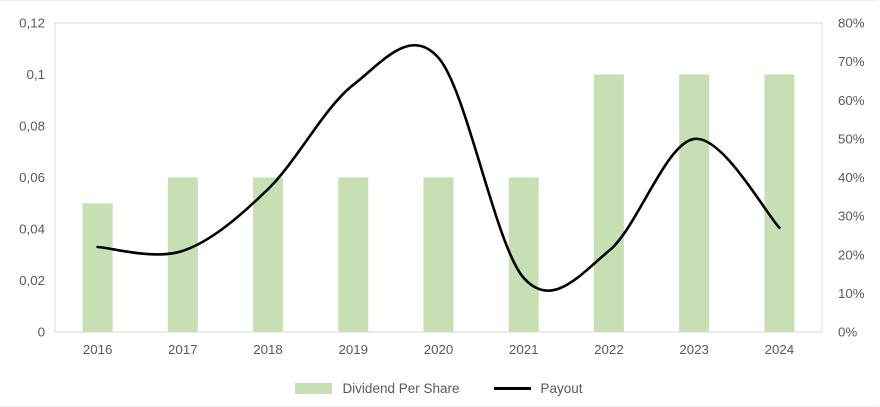 This screenshot has width=880, height=407. What do you see at coordinates (36, 74) in the screenshot?
I see `left-axis-tick: 0,1` at bounding box center [36, 74].